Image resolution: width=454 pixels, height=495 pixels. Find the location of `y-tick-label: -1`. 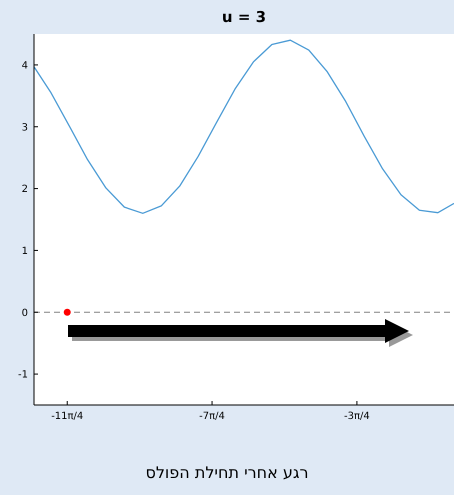

y-tick-label: -1 is located at coordinates (23, 375).